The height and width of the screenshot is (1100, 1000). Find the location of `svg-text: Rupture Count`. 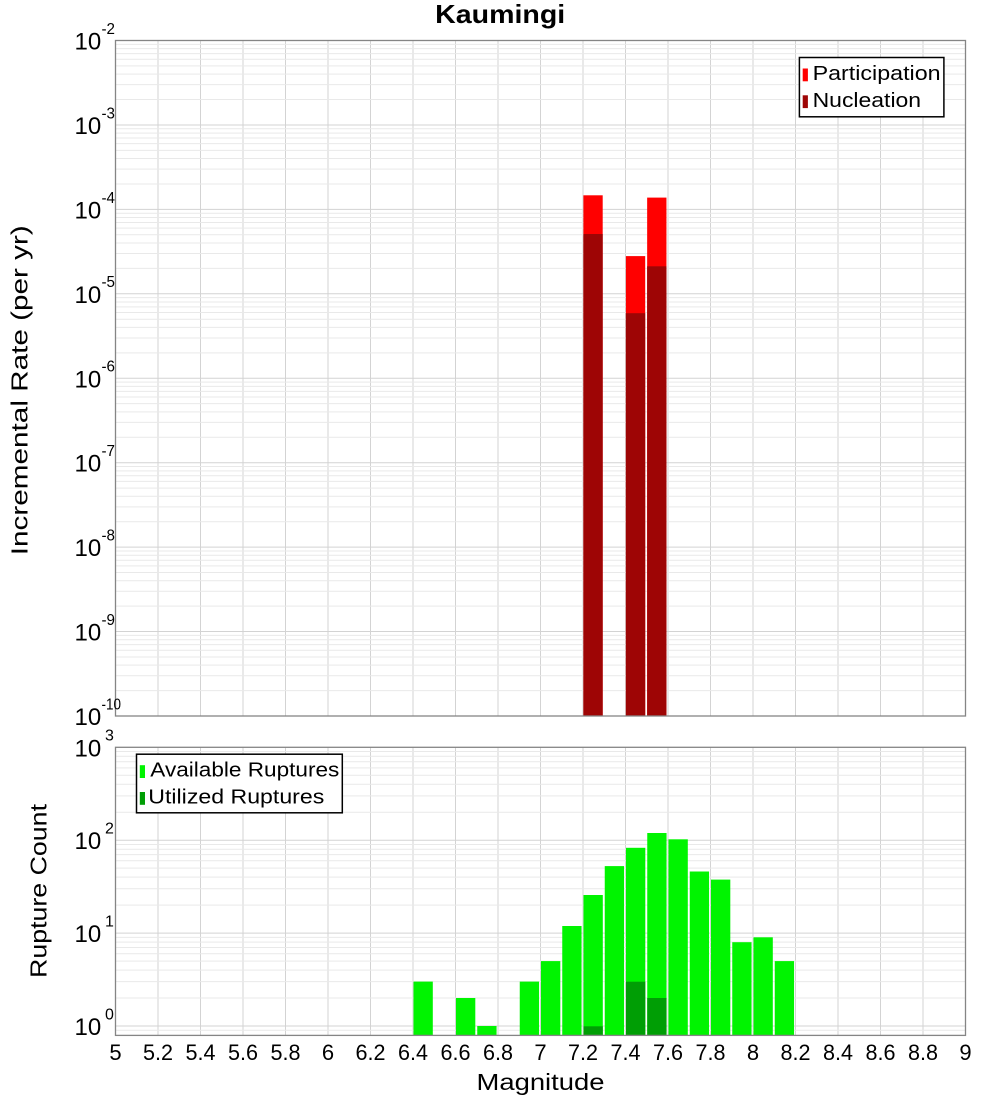

svg-text: Rupture Count is located at coordinates (39, 890).